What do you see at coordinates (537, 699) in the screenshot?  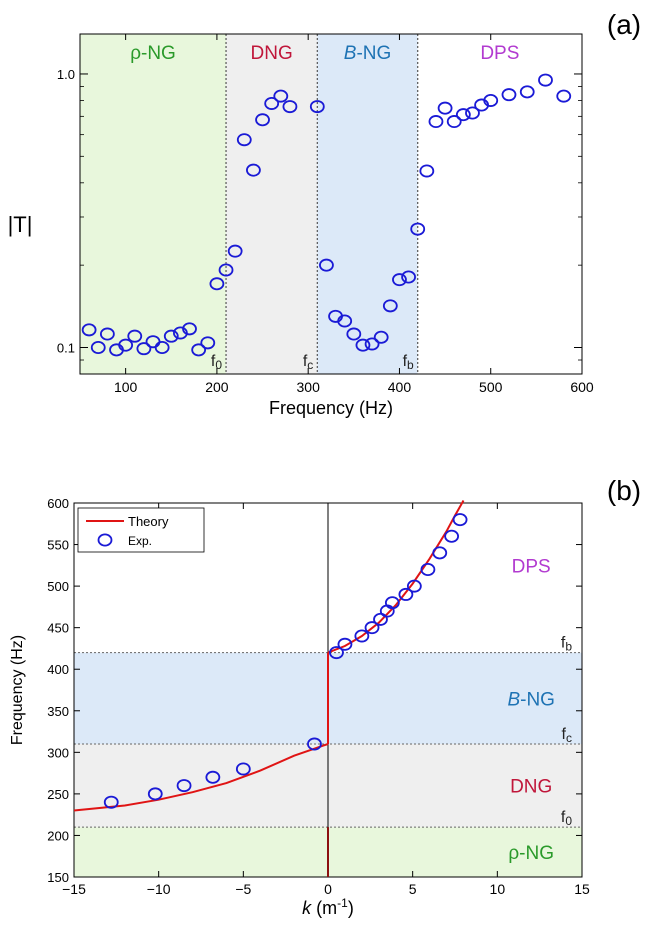 I see `band-label-suffix: -NG` at bounding box center [537, 699].